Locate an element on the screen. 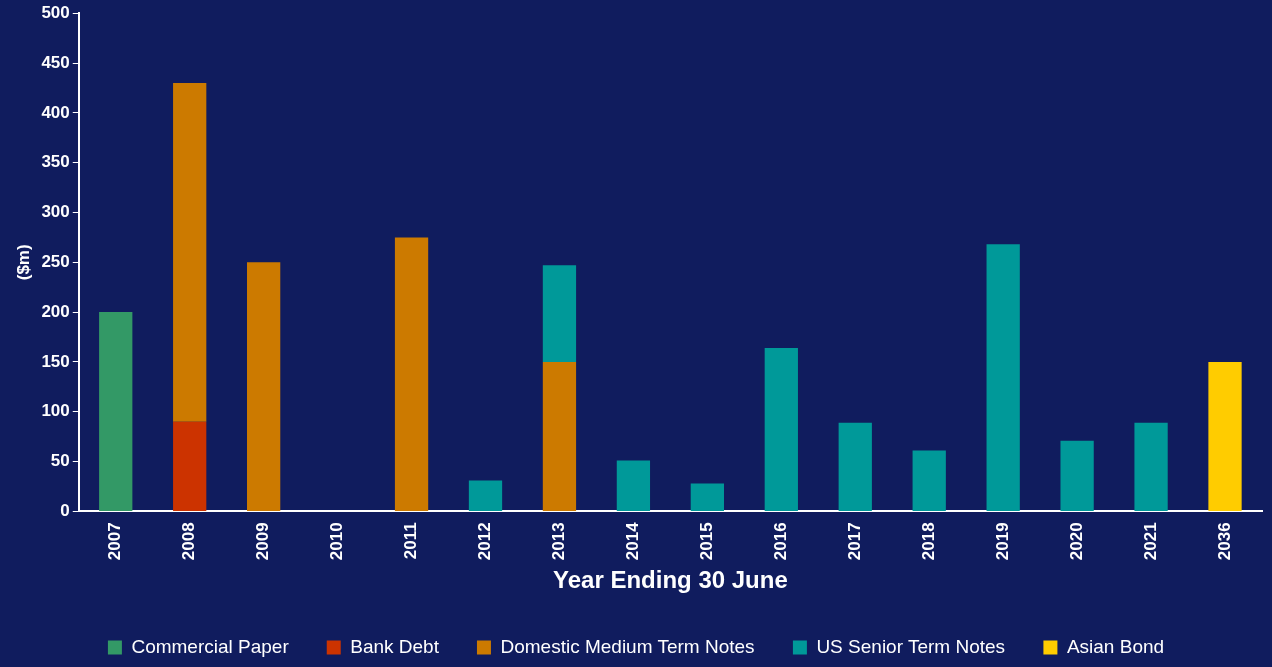 The image size is (1272, 667). x-tick-label: 2009 is located at coordinates (263, 541).